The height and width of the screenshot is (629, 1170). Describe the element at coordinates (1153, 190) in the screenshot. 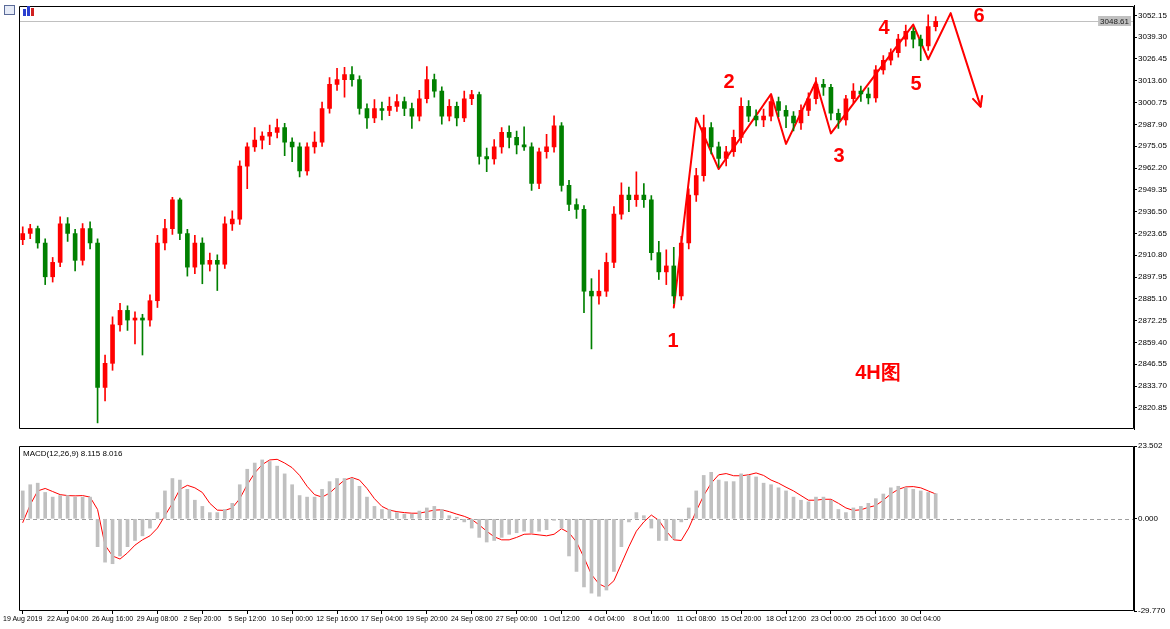

I see `y-tick-label: 2949.35` at that location.